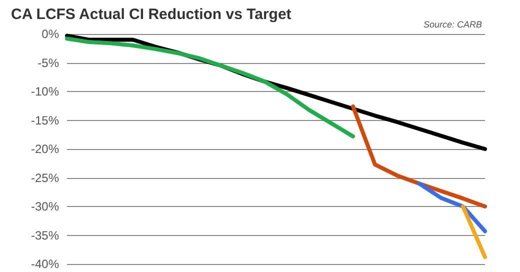  Describe the element at coordinates (51, 34) in the screenshot. I see `y-tick-label: 0%` at that location.